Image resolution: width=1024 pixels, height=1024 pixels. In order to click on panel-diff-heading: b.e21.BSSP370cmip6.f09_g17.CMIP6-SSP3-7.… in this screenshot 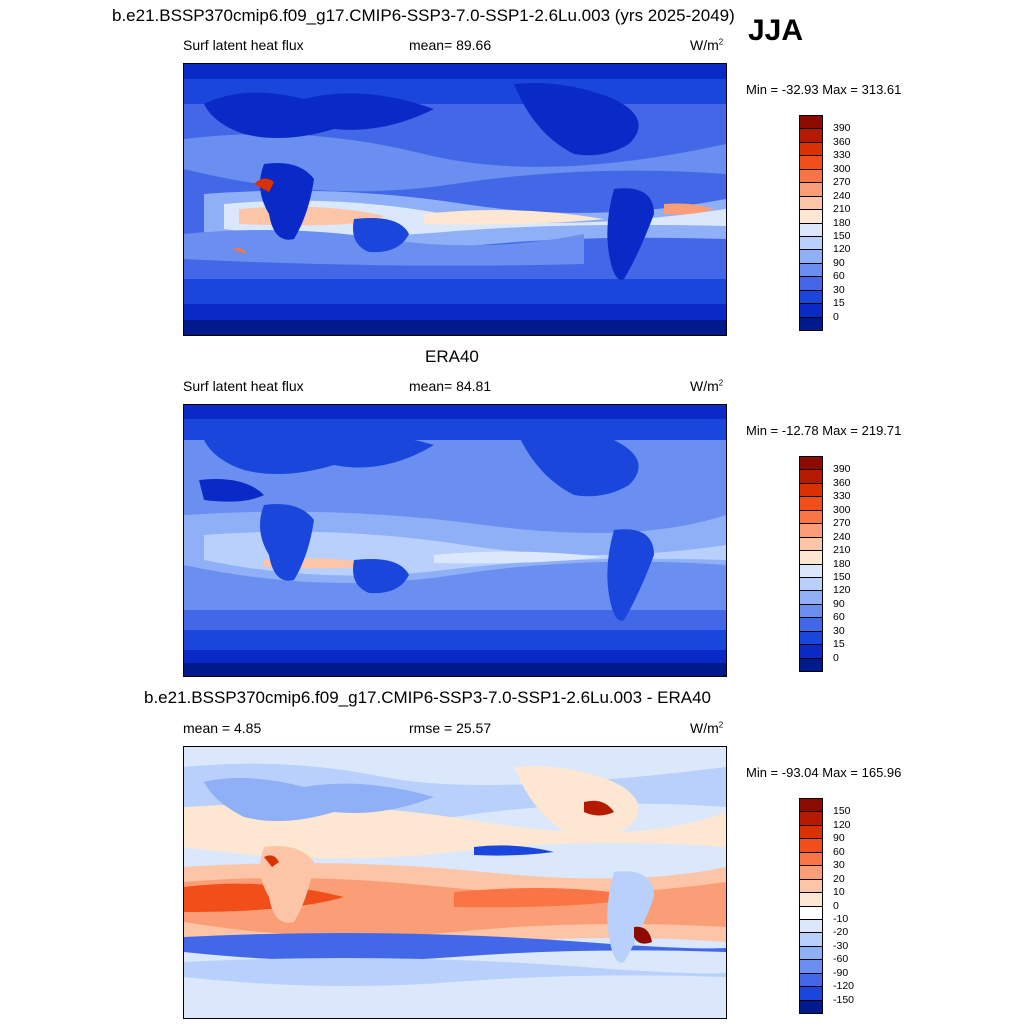, I will do `click(428, 697)`.